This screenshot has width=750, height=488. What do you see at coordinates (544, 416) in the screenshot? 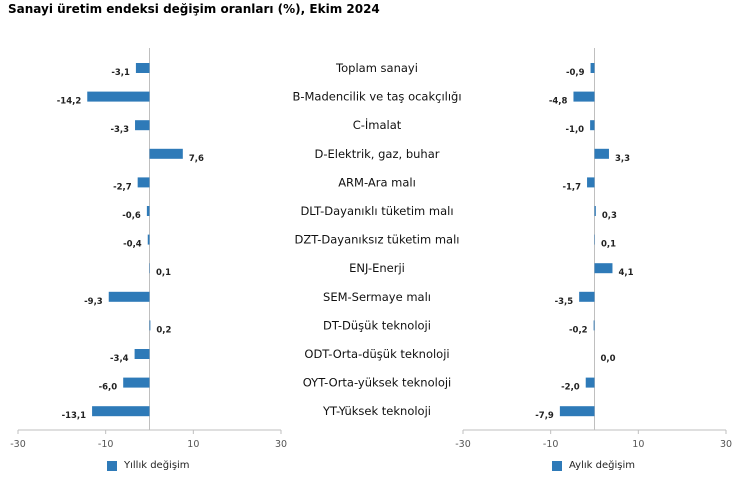
I see `data-label: -7,9` at bounding box center [544, 416].